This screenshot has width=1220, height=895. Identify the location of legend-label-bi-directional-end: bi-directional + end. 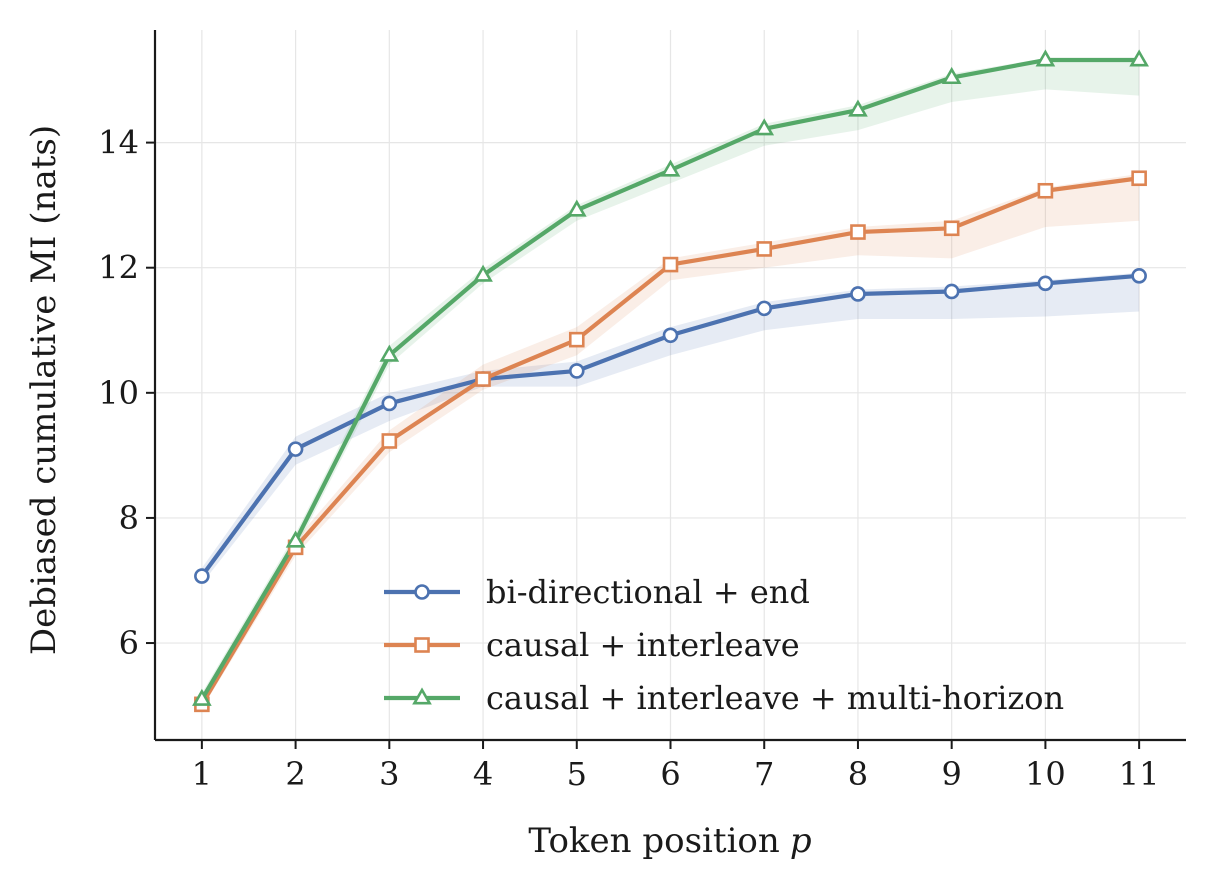
(648, 592).